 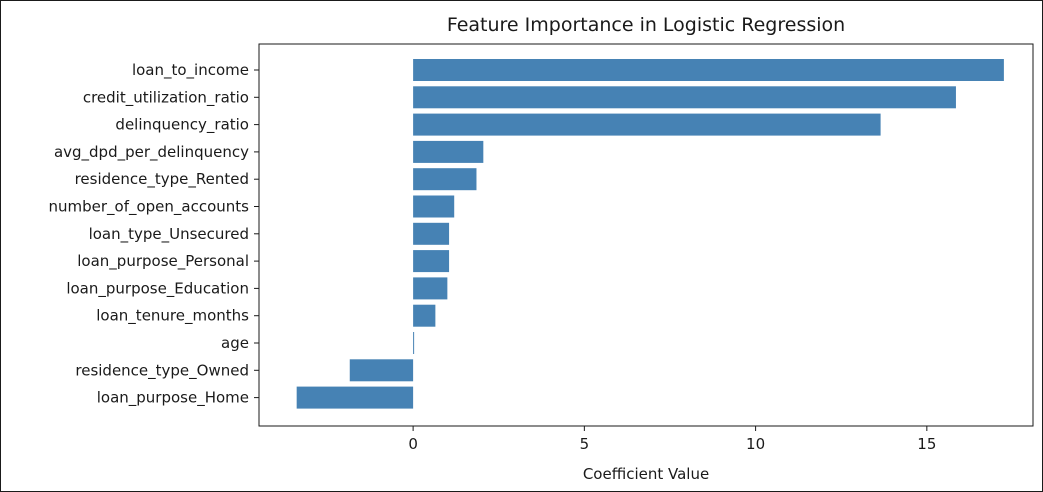 I want to click on bar-loan-purpose-personal, so click(x=431, y=261).